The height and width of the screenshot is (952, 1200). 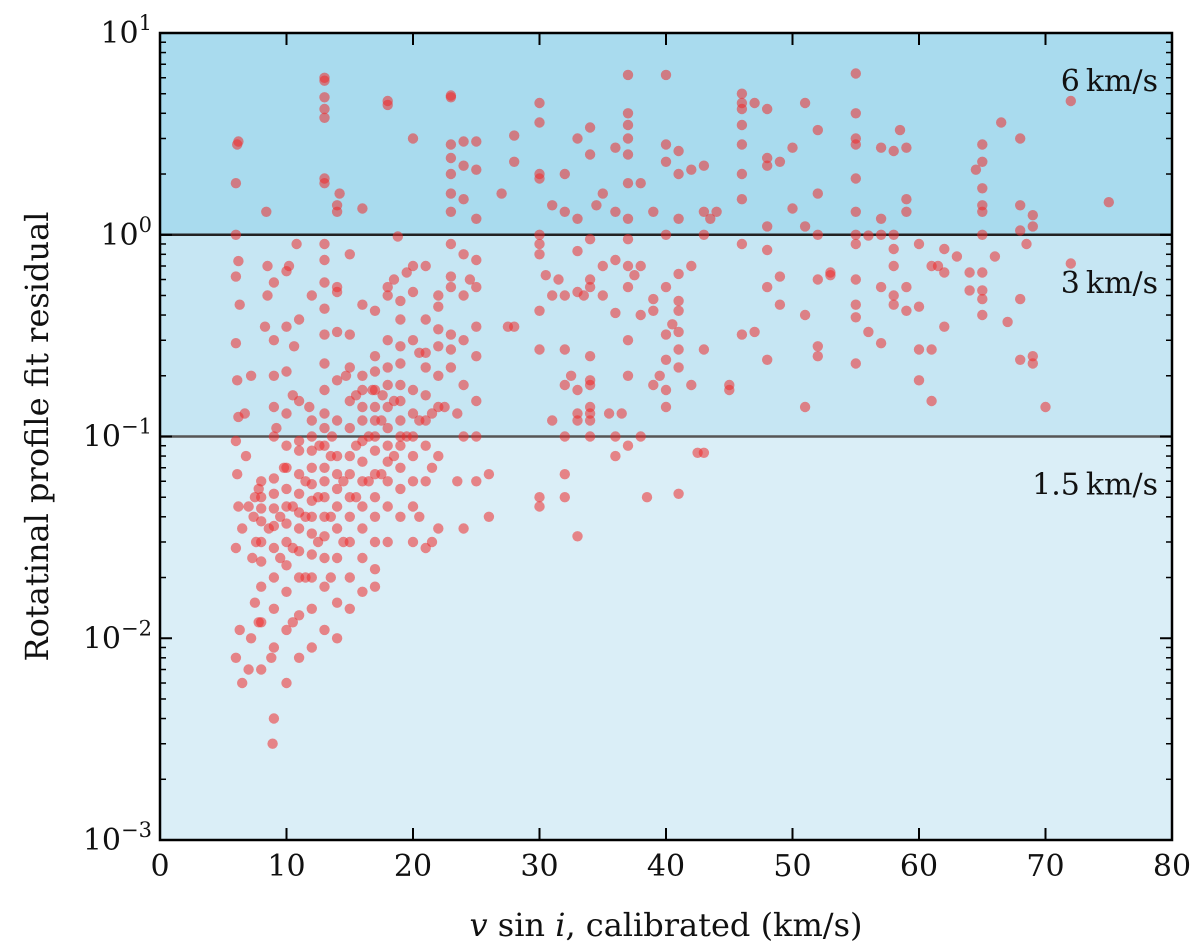 I want to click on band-labels: 1.5 km/s 3 km/s 6 km/s, so click(x=1095, y=283).